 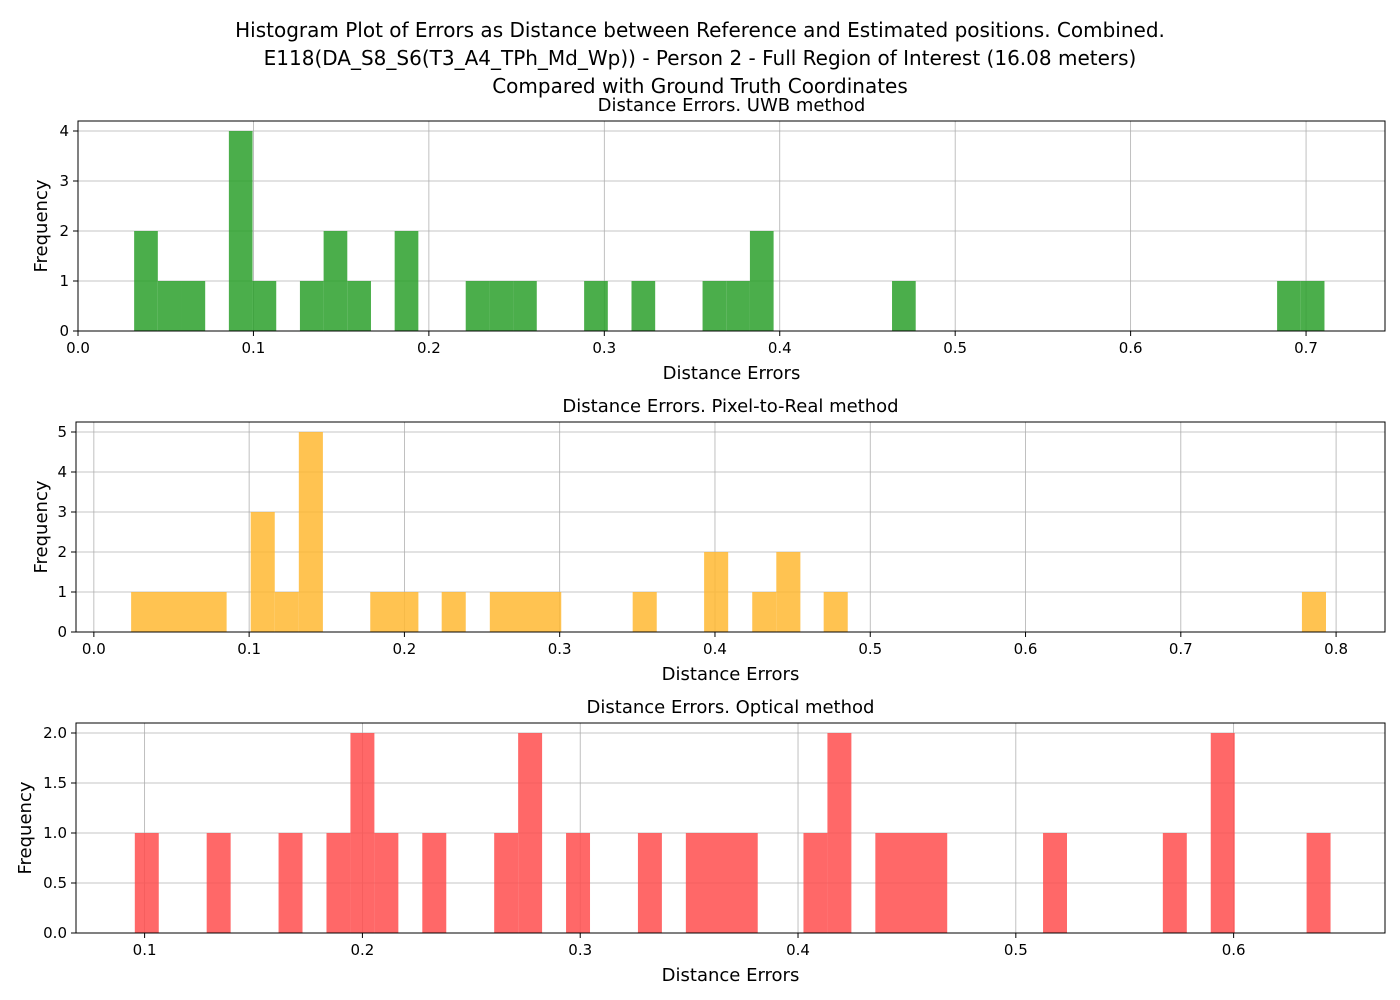 I want to click on y-tick-label: 1.0, so click(x=55, y=833).